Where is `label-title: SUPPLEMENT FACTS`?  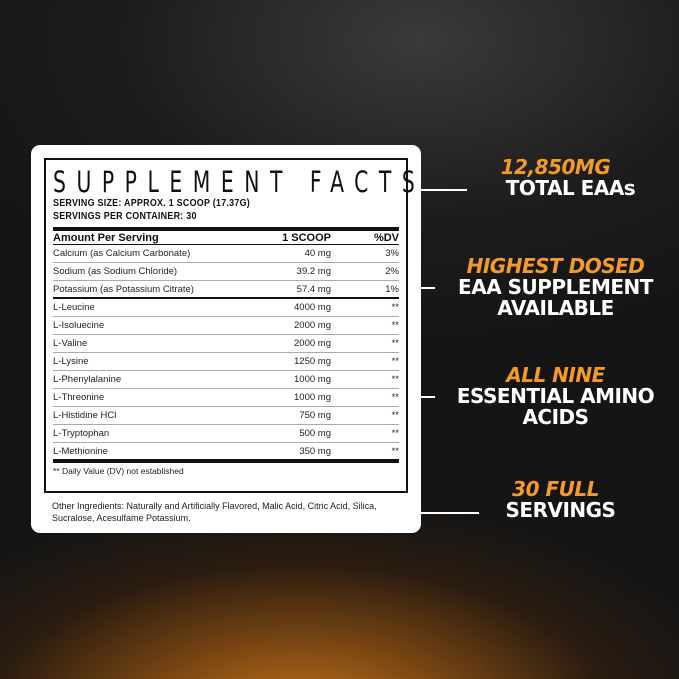
label-title: SUPPLEMENT FACTS is located at coordinates (239, 182).